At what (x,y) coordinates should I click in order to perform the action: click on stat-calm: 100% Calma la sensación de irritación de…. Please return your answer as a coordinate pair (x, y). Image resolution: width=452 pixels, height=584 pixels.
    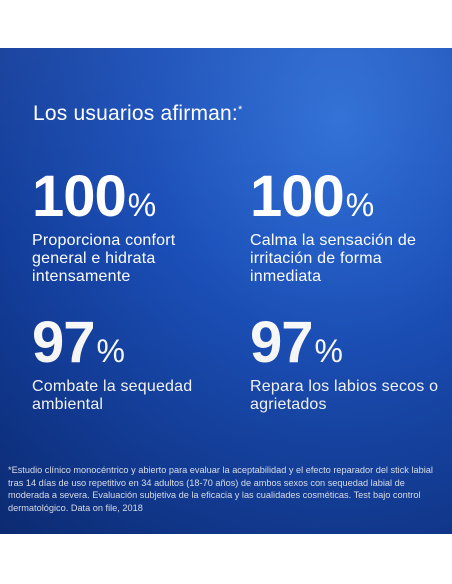
    Looking at the image, I should click on (345, 227).